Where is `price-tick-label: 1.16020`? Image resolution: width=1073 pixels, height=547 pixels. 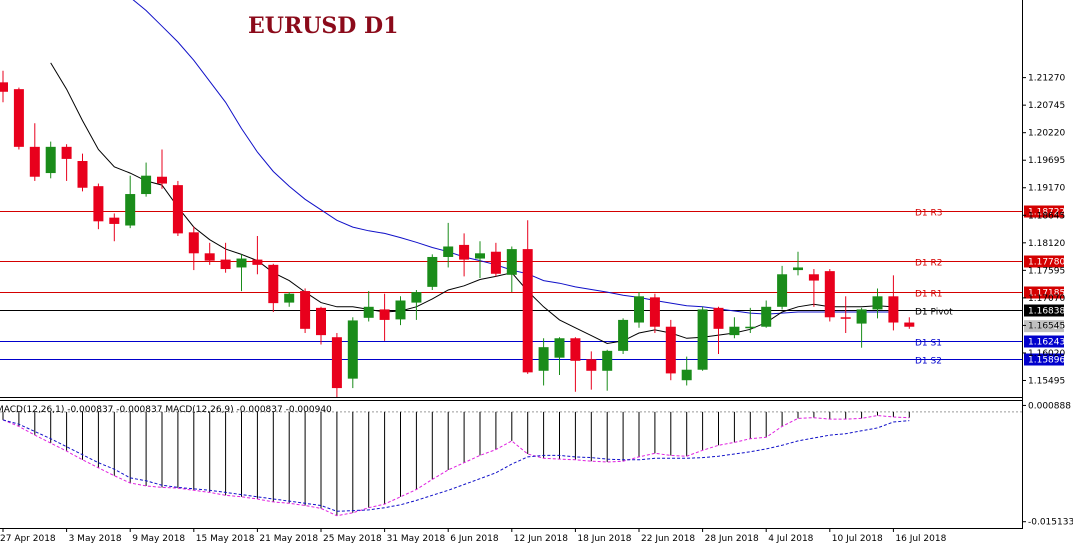
price-tick-label: 1.16020 is located at coordinates (1046, 354).